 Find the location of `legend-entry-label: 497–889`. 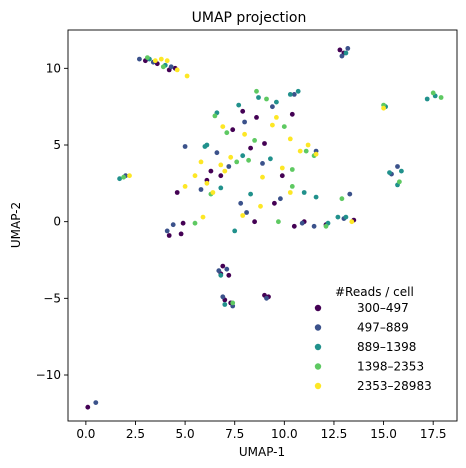

legend-entry-label: 497–889 is located at coordinates (383, 328).